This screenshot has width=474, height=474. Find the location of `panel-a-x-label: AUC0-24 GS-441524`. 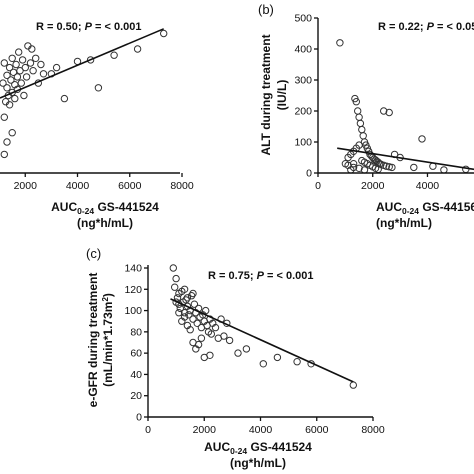

panel-a-x-label: AUC0-24 GS-441524 is located at coordinates (105, 208).